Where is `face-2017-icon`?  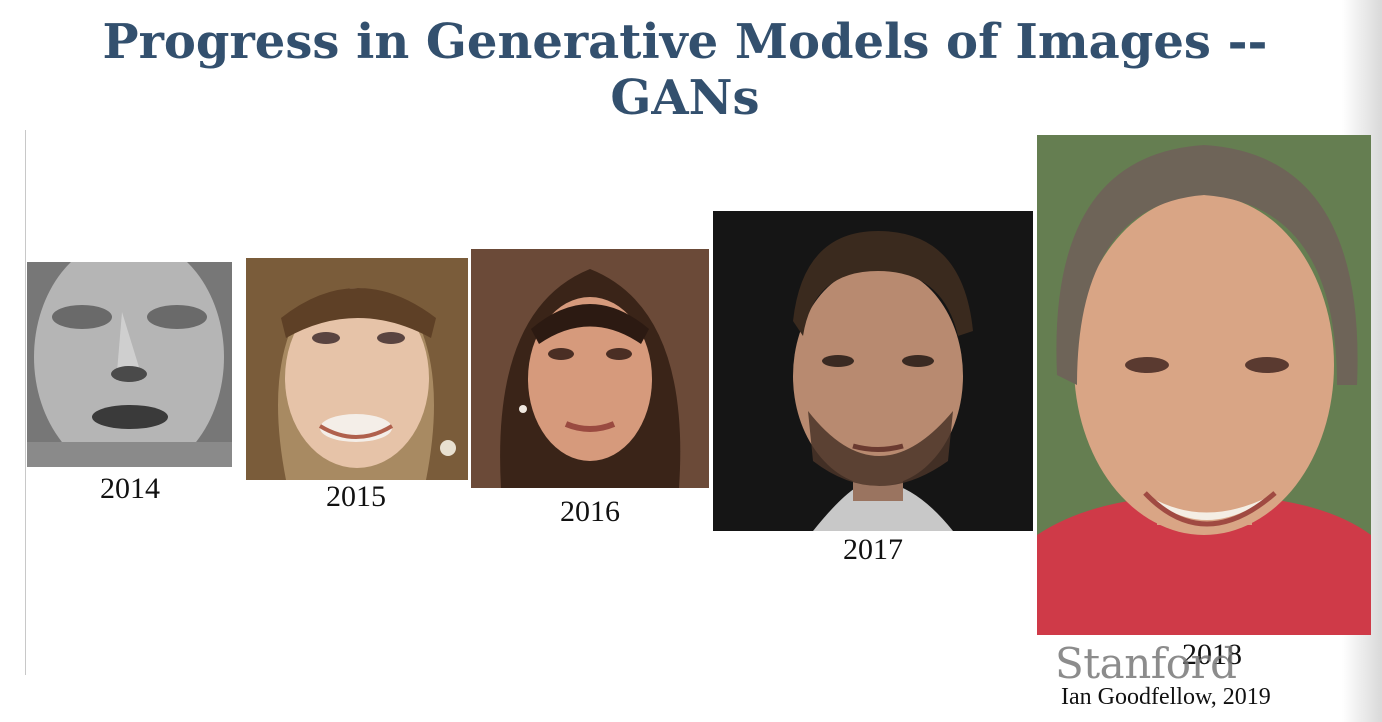 face-2017-icon is located at coordinates (873, 371).